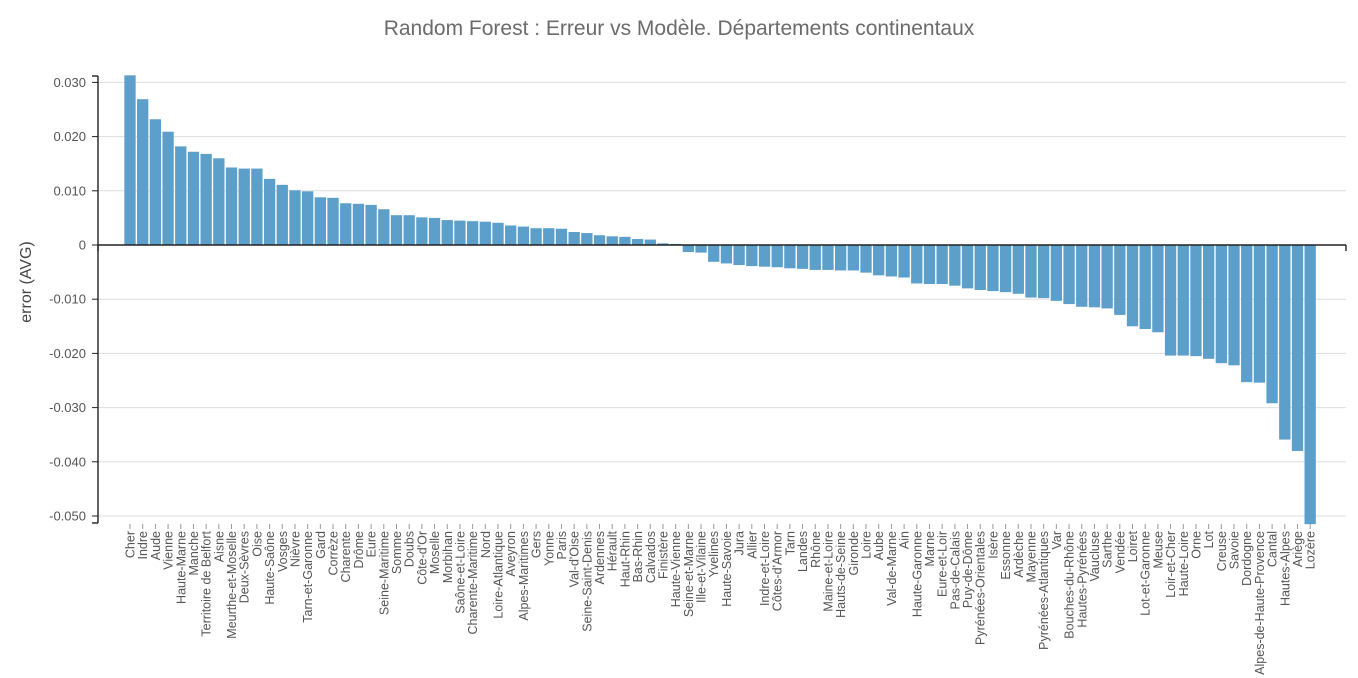  What do you see at coordinates (270, 568) in the screenshot?
I see `x-tick-label: Haute-Saône` at bounding box center [270, 568].